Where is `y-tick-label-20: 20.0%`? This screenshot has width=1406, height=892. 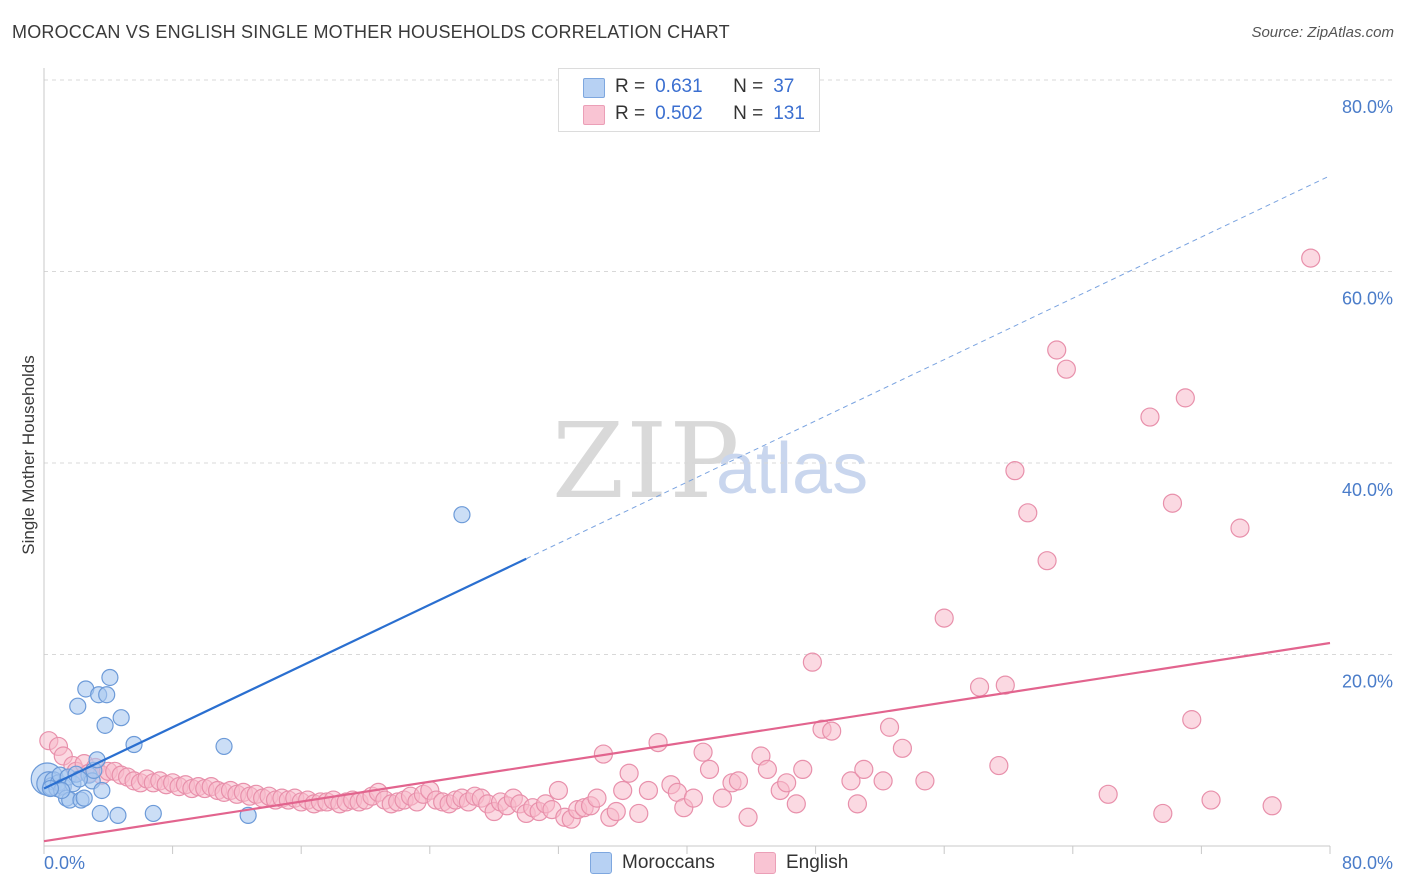
y-tick-label-20: 20.0% is located at coordinates (1367, 682).